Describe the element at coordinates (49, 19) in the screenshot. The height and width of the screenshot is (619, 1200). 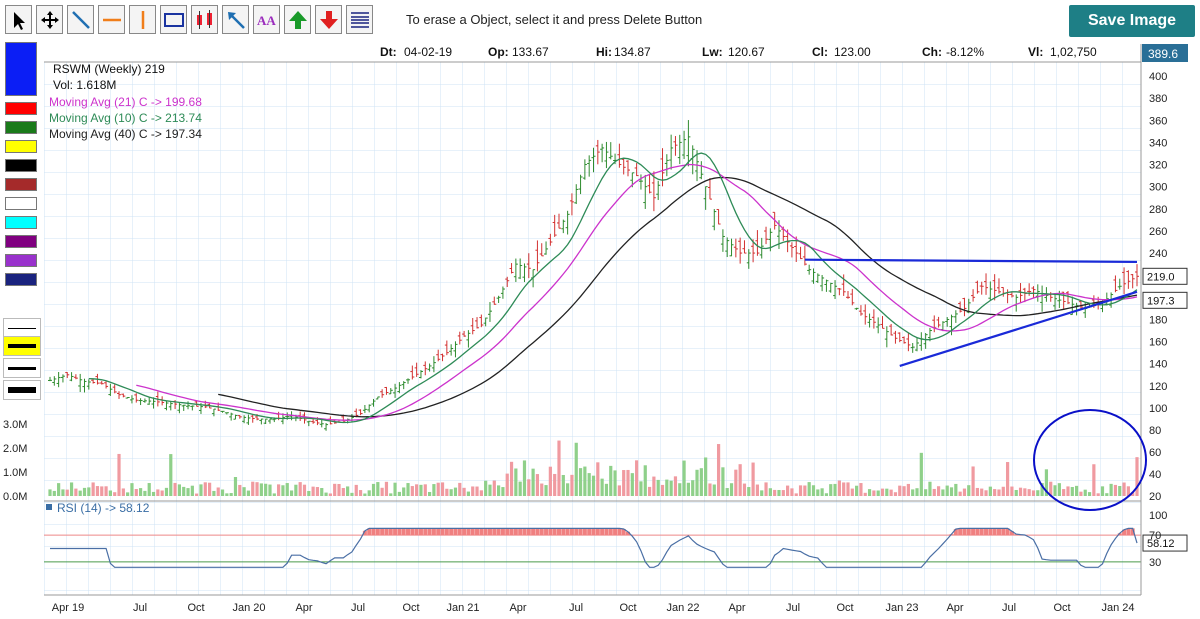
I see `move-tool` at that location.